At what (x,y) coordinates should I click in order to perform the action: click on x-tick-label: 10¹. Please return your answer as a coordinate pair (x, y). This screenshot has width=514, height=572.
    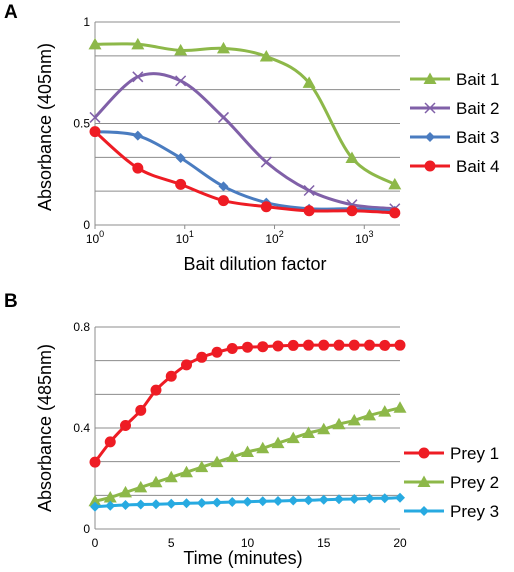
    Looking at the image, I should click on (185, 237).